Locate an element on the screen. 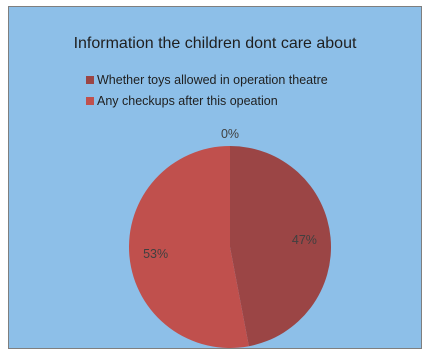  legend-label-checkups: Any checkups after this opeation is located at coordinates (187, 100).